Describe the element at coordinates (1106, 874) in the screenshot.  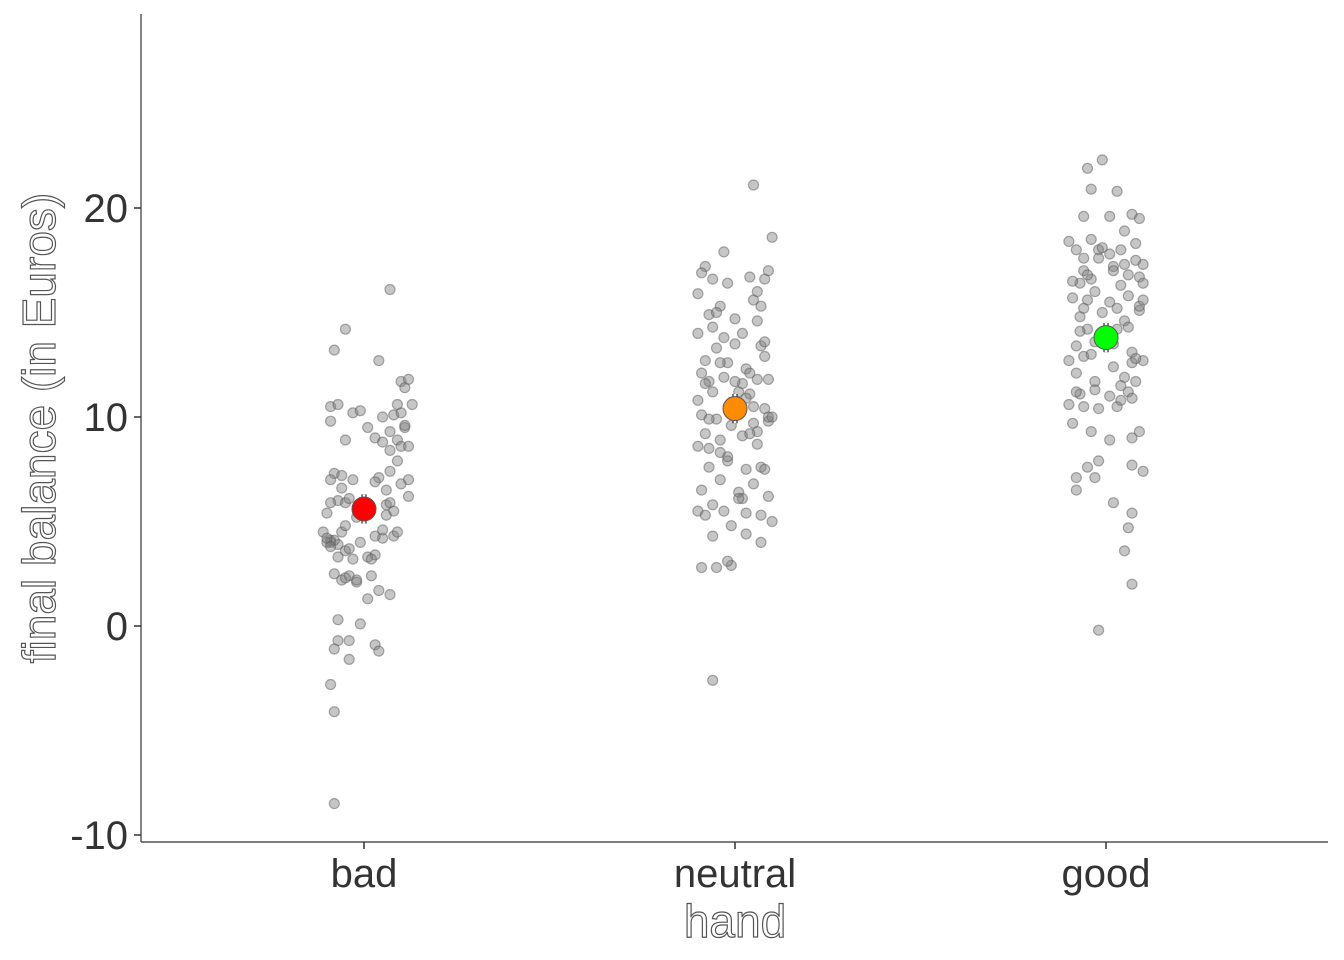
I see `x-tick-label-good: good` at that location.